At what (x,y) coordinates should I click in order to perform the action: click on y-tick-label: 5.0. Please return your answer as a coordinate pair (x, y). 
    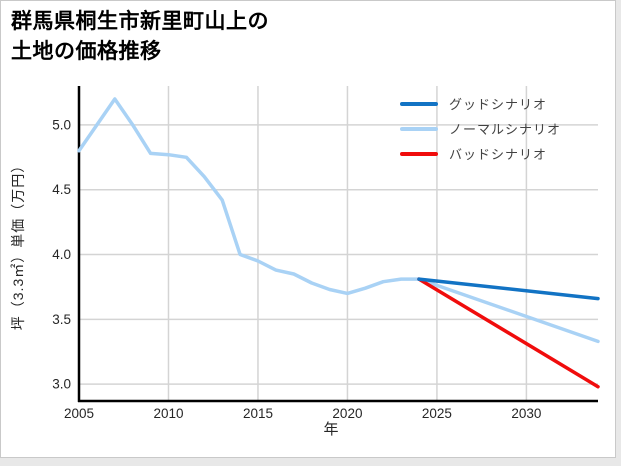
    Looking at the image, I should click on (61, 124).